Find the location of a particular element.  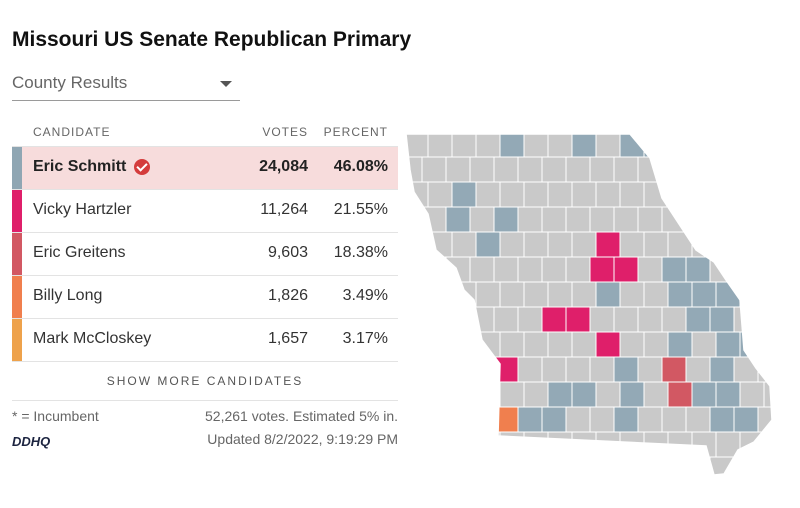

results-view-dropdown: County Results is located at coordinates (126, 85).